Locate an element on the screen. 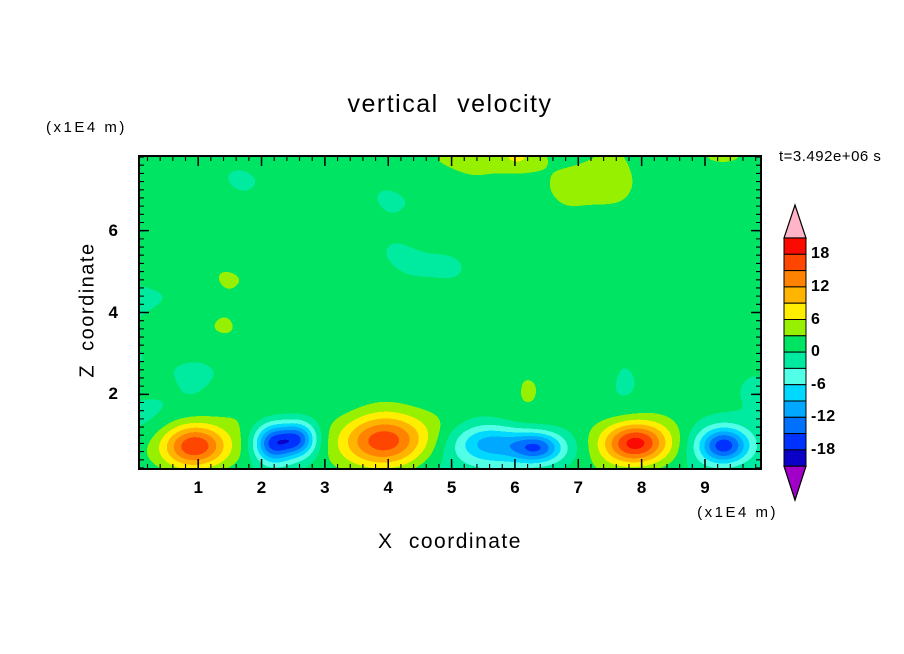 Image resolution: width=904 pixels, height=654 pixels. x-tick-label: 8 is located at coordinates (641, 487).